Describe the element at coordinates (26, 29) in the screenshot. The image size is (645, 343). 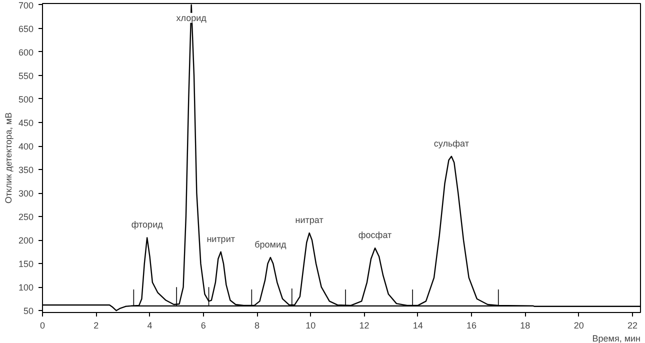
I see `y-tick-label: 650` at that location.